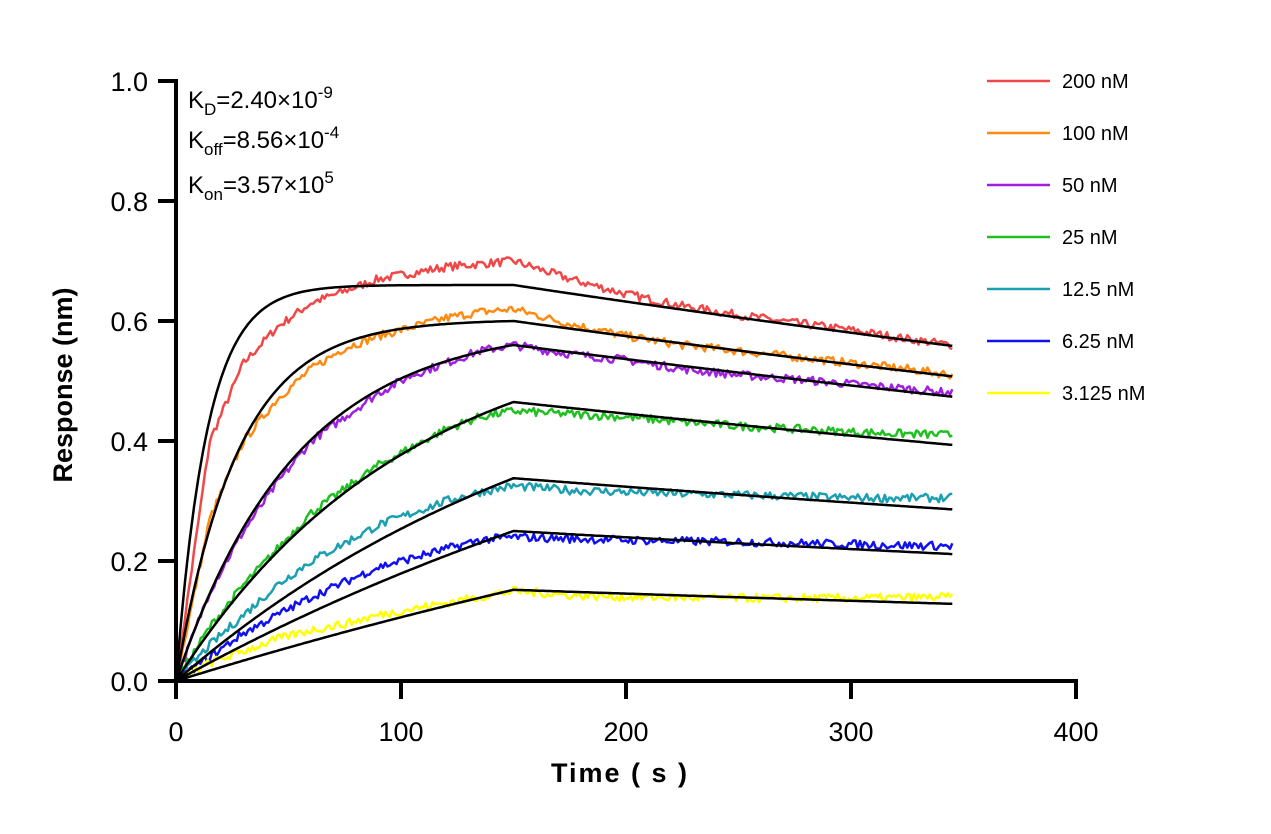 This screenshot has height=834, width=1271. I want to click on x-tick-label: 300, so click(850, 732).